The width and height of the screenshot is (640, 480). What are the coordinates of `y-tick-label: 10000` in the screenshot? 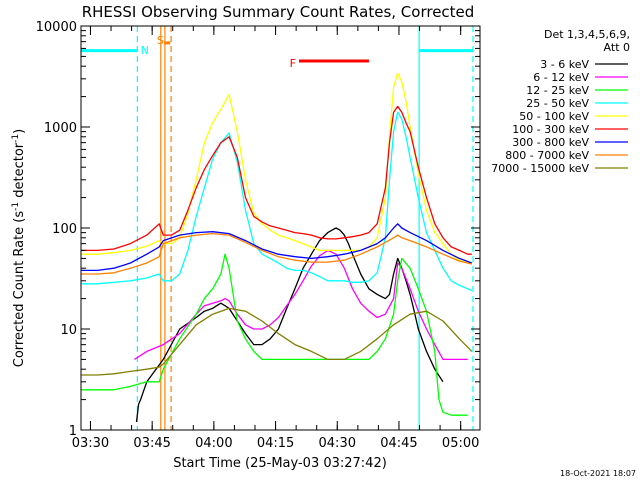 It's located at (56, 27).